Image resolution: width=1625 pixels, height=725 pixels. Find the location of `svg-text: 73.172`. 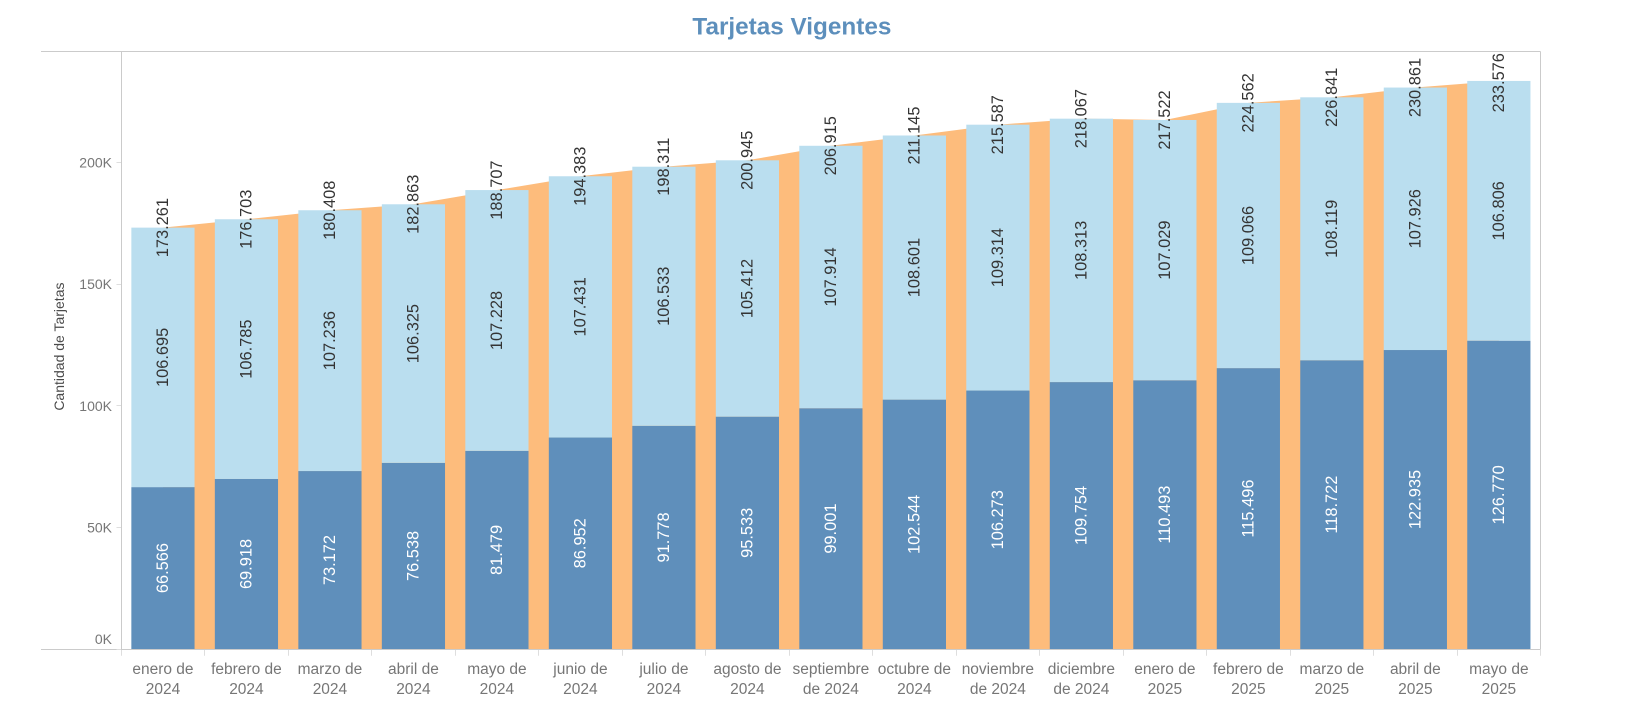

svg-text: 73.172 is located at coordinates (330, 560).